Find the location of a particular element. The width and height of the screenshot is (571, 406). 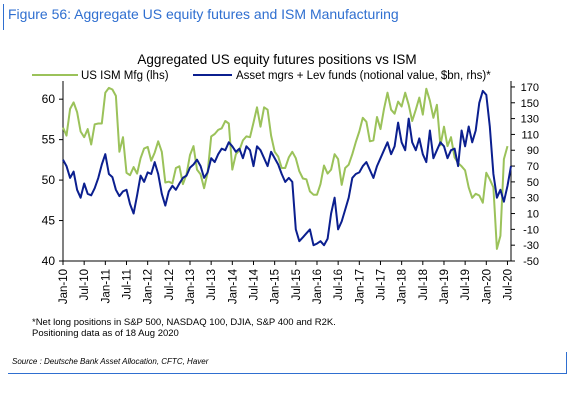

x-tick-label: Jul-10 is located at coordinates (85, 284).